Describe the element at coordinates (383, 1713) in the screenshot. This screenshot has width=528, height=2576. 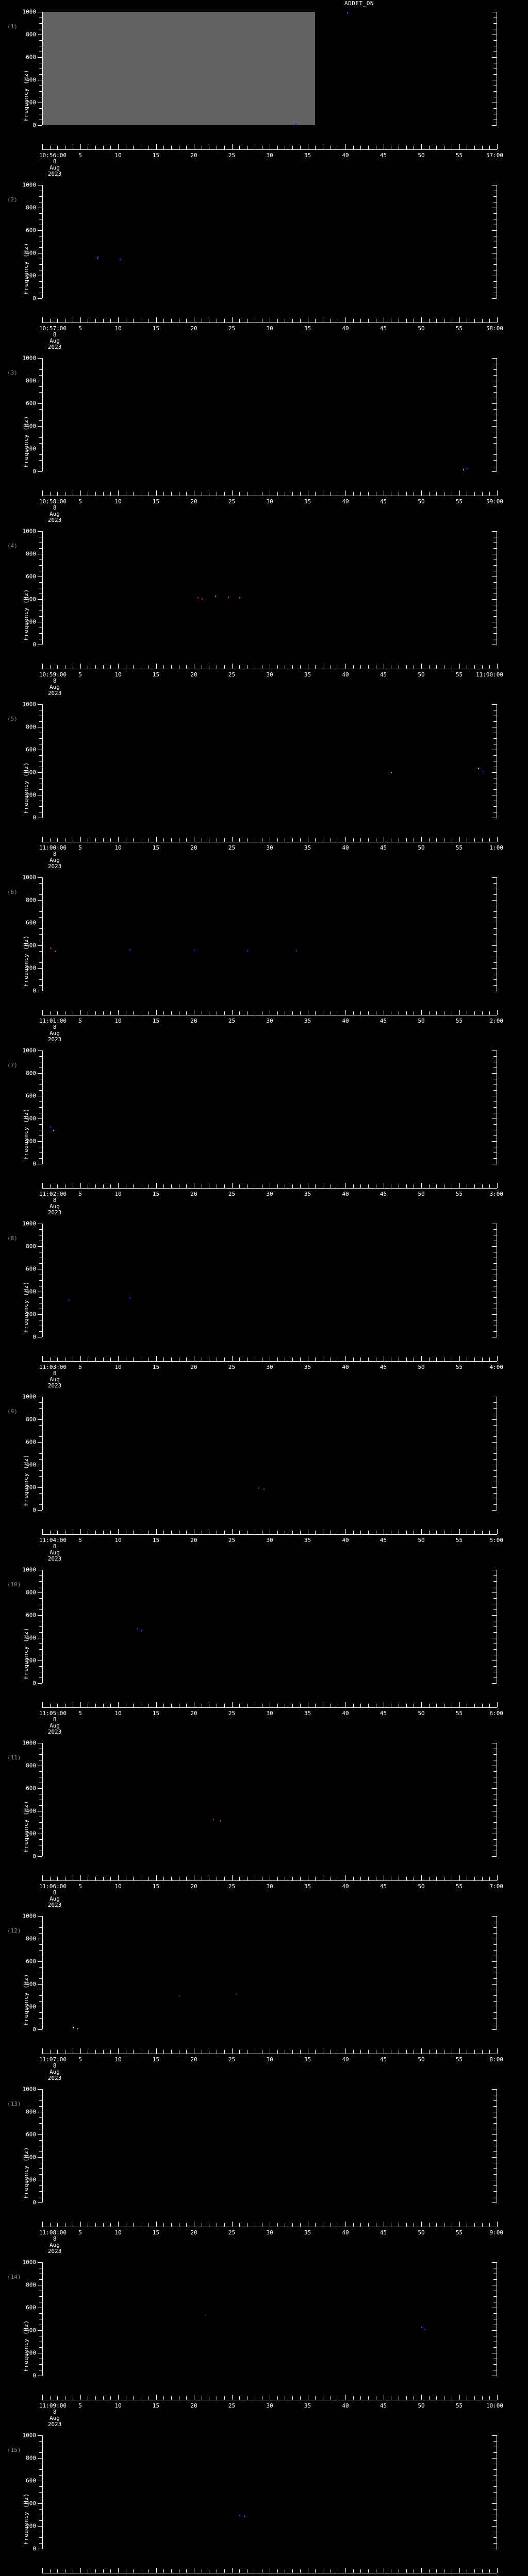
I see `x-tick-label: 45` at that location.